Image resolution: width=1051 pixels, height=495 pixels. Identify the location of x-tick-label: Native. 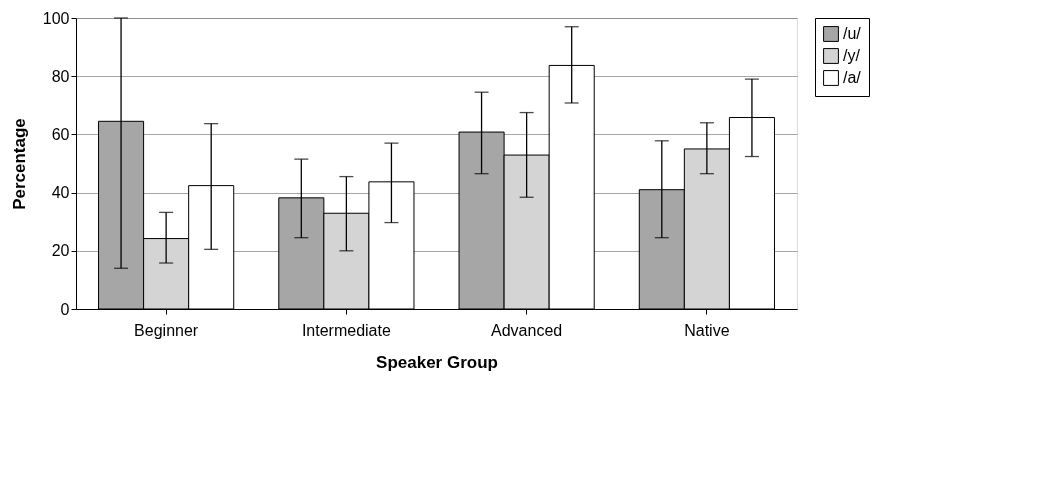
(707, 330).